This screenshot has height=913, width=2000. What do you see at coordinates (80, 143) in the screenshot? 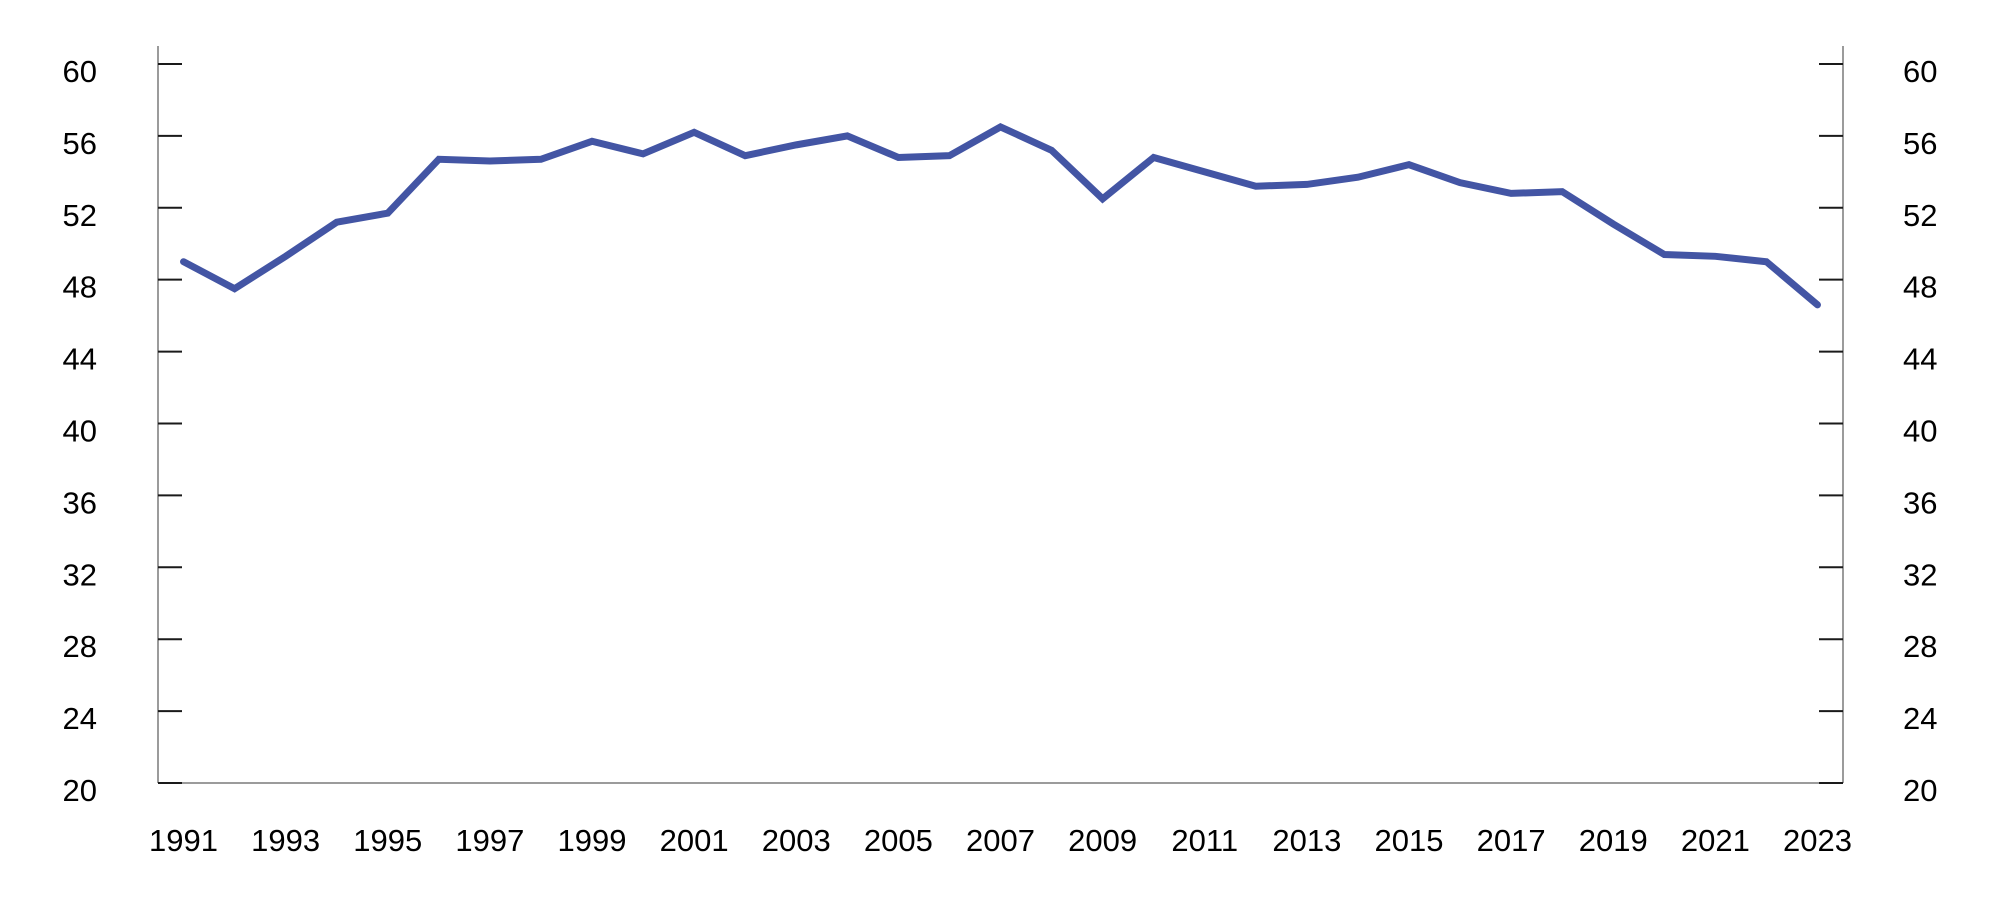
I see `y-axis-tick-label-left: 56` at bounding box center [80, 143].